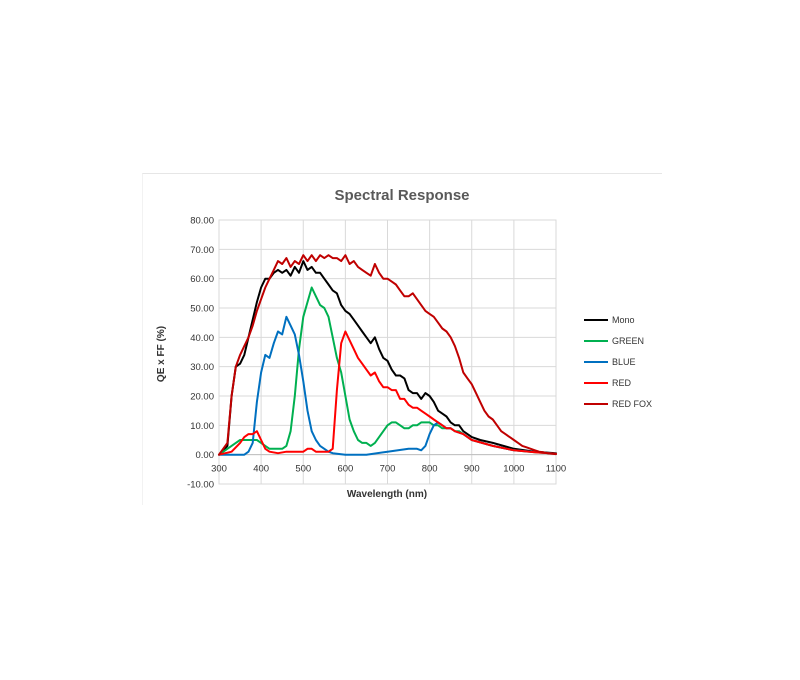 The width and height of the screenshot is (800, 680). I want to click on series-line-green, so click(387, 371).